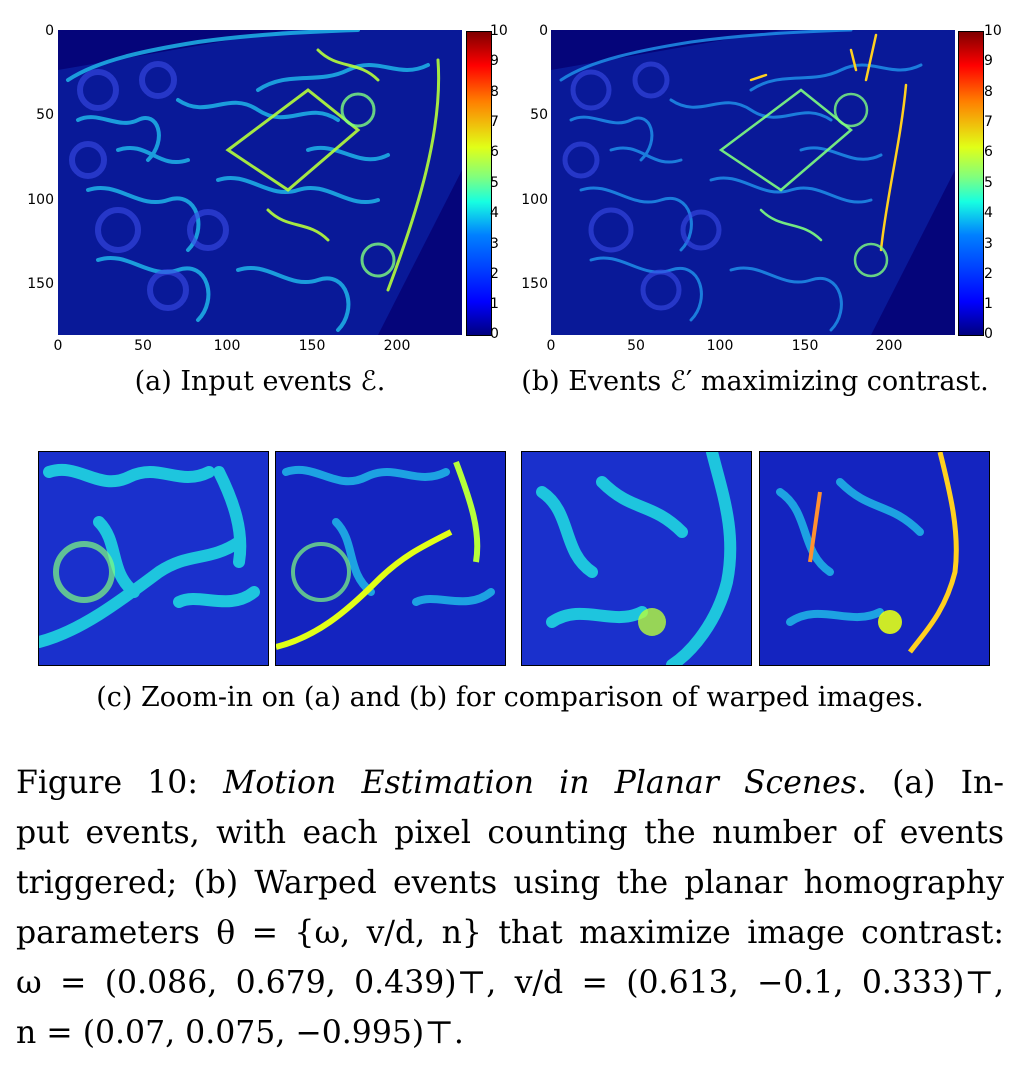 This screenshot has height=1067, width=1019. Describe the element at coordinates (755, 381) in the screenshot. I see `caption-b: (b) Events ℰ′ maximizing contrast.` at that location.